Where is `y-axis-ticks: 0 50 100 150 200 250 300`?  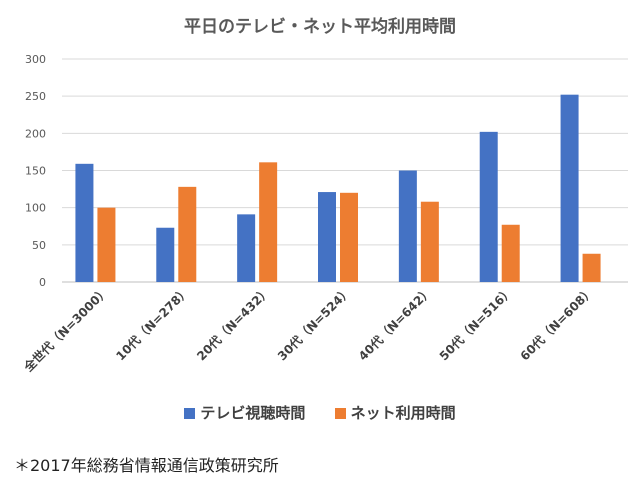 y-axis-ticks: 0 50 100 150 200 250 300 is located at coordinates (35, 171).